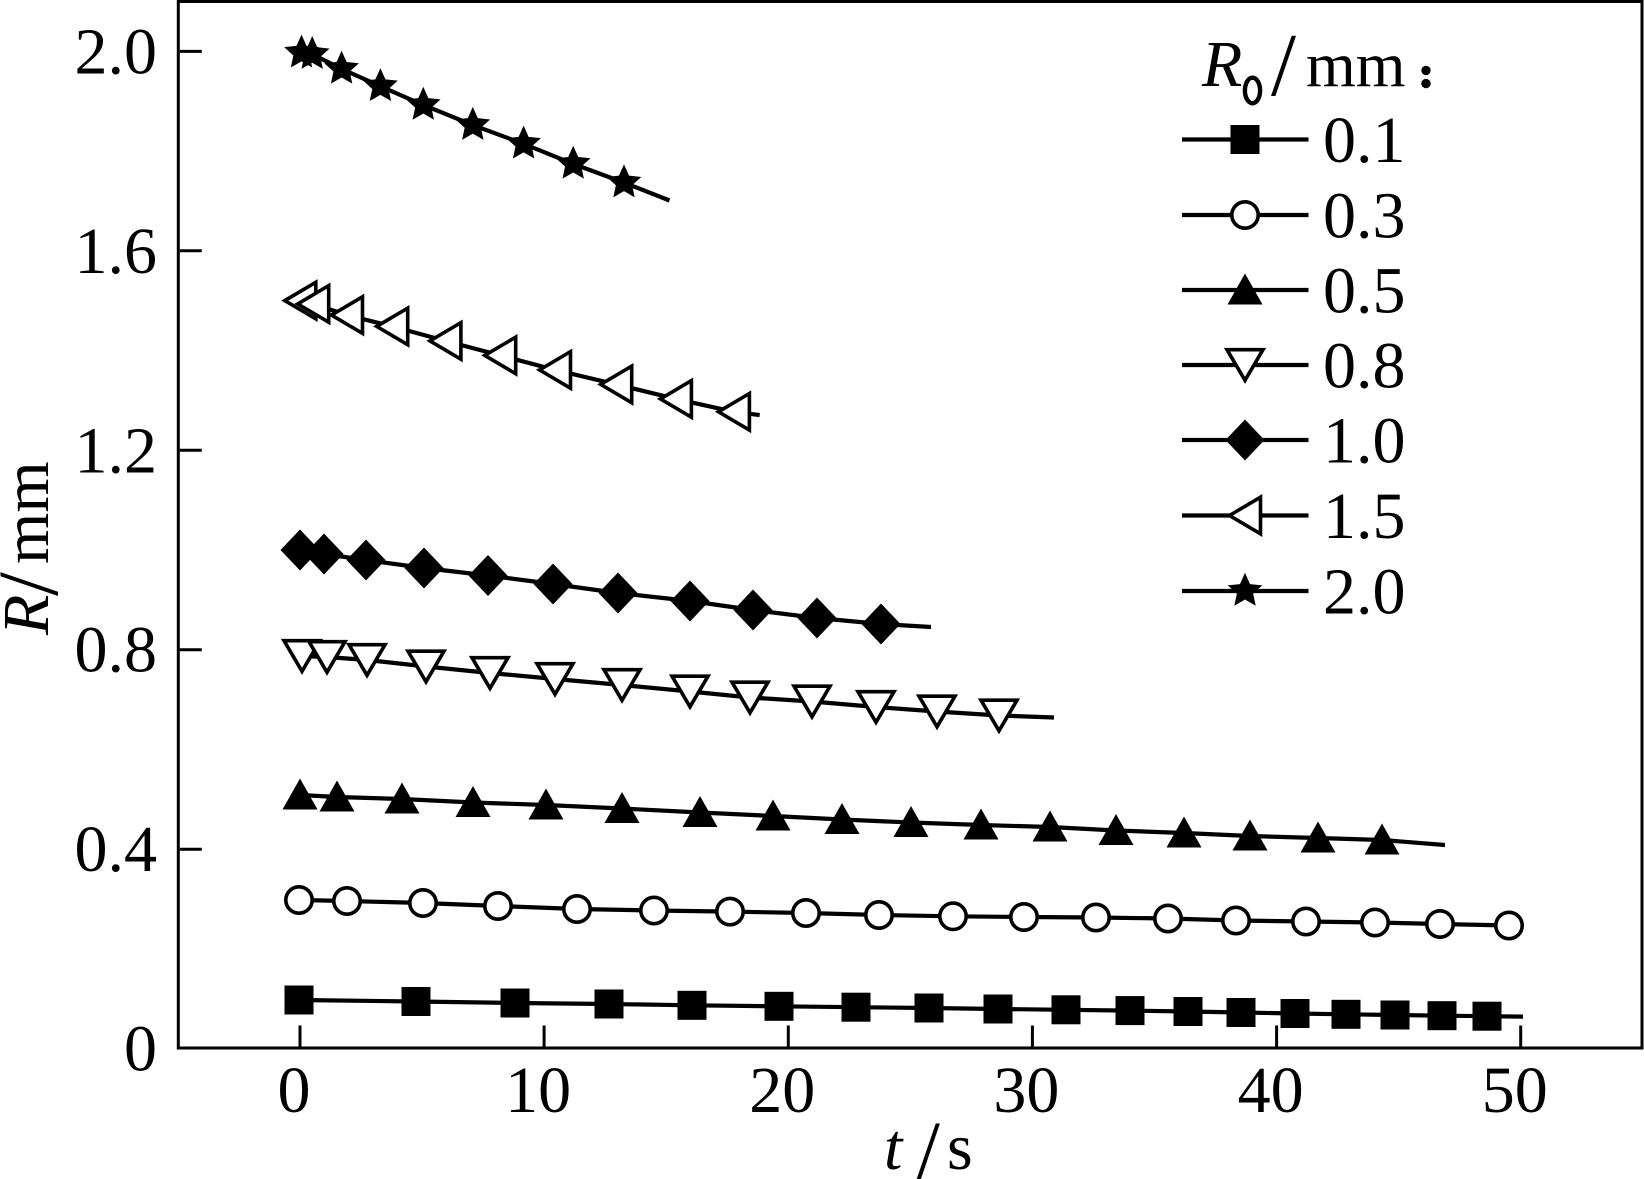 The width and height of the screenshot is (1644, 1179). I want to click on svg-text: 40, so click(1271, 1090).